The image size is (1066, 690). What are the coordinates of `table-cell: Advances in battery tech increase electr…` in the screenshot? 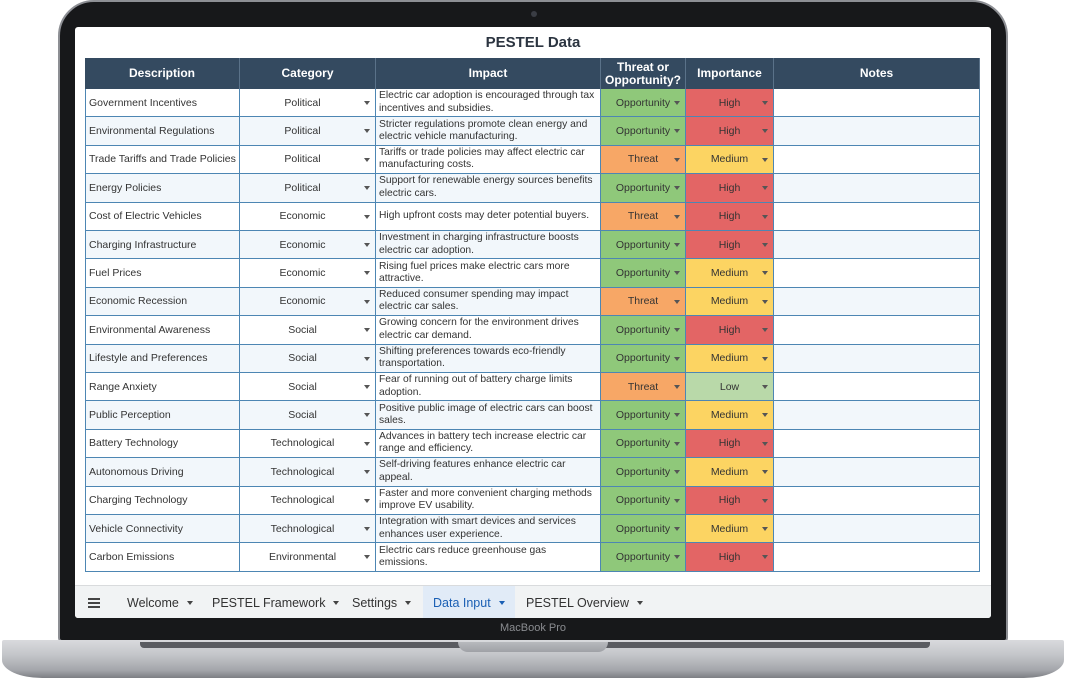 It's located at (488, 444).